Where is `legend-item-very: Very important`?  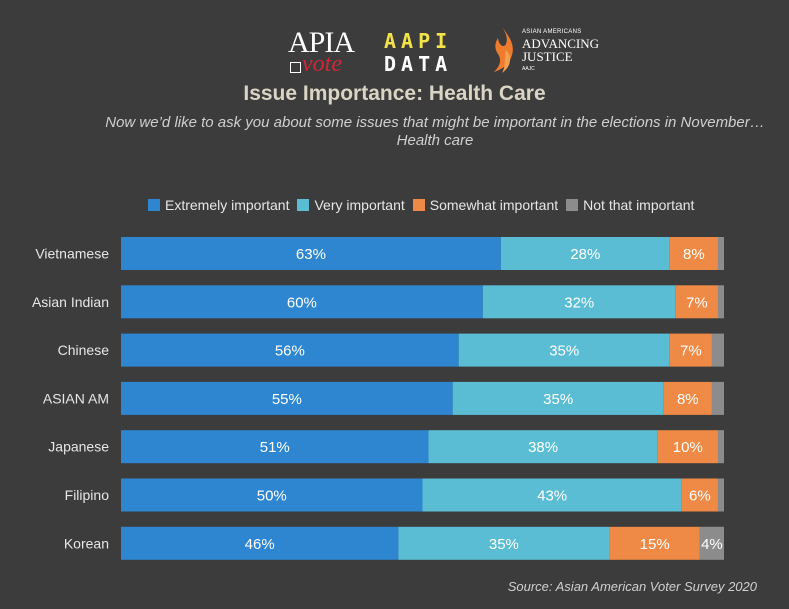
legend-item-very: Very important is located at coordinates (351, 205).